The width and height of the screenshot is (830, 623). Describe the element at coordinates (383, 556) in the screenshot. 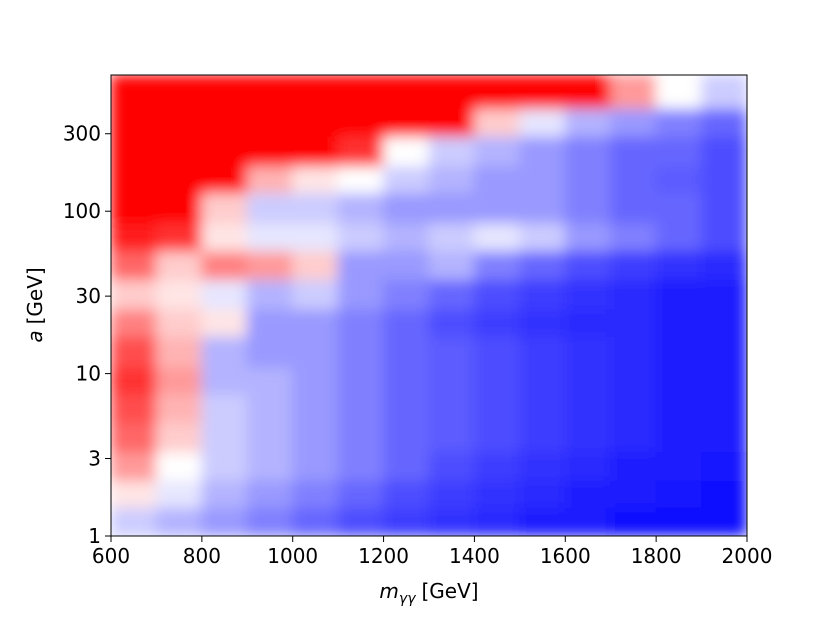

I see `x-tick-label: 1200` at that location.